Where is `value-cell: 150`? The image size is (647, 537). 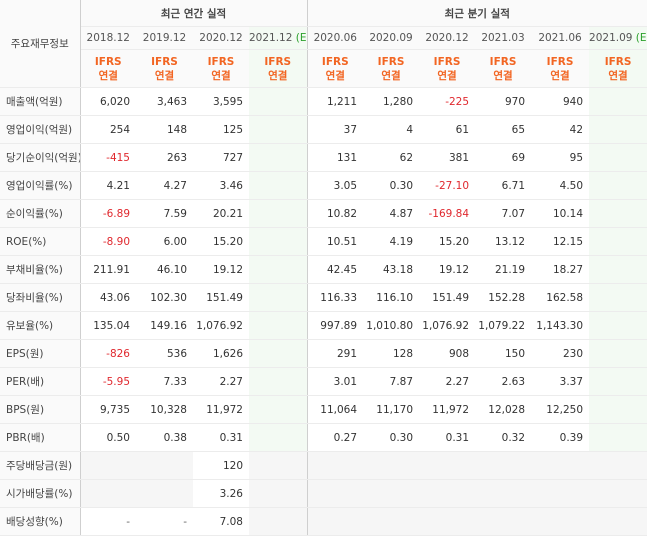 value-cell: 150 is located at coordinates (503, 353).